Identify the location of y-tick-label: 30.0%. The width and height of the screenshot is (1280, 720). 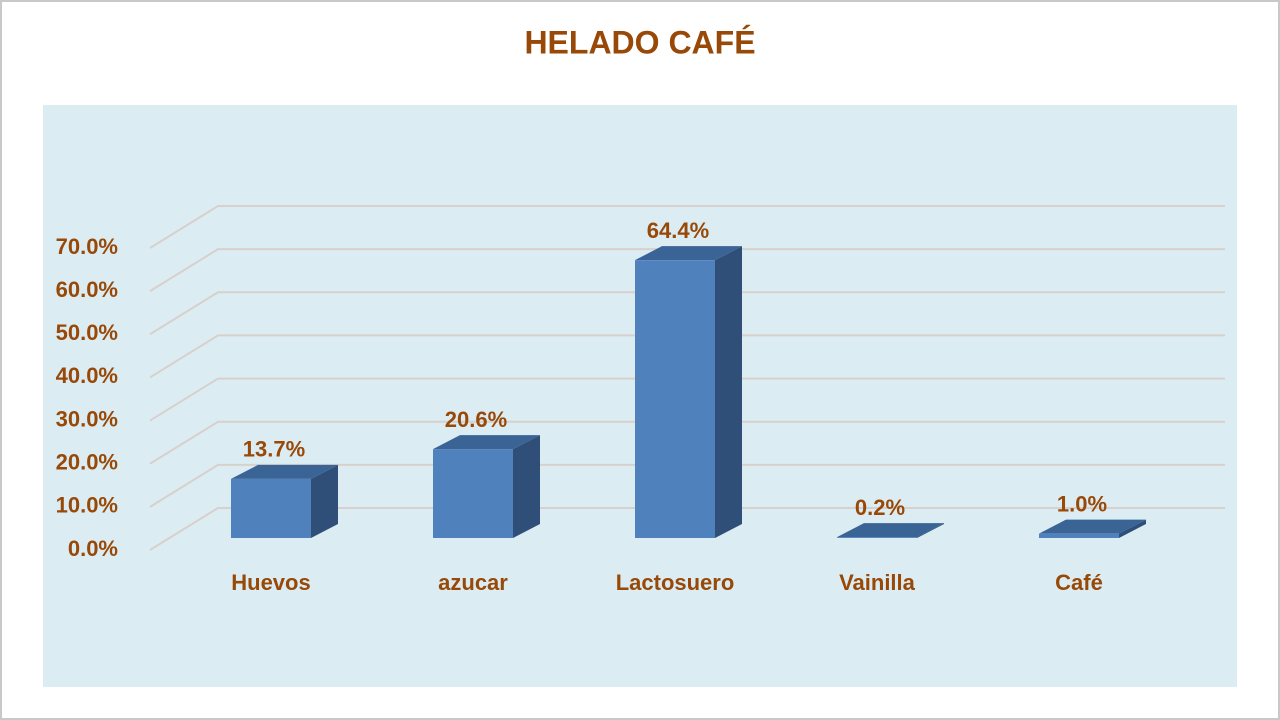
(87, 418).